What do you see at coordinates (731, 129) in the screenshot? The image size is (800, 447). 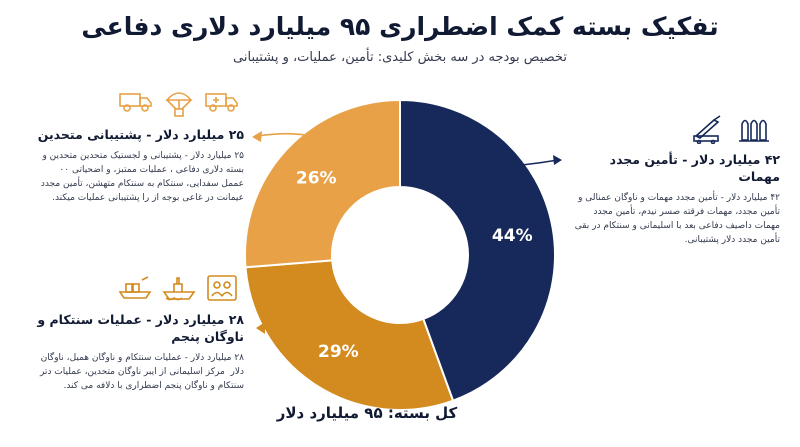 I see `ammo-icons` at bounding box center [731, 129].